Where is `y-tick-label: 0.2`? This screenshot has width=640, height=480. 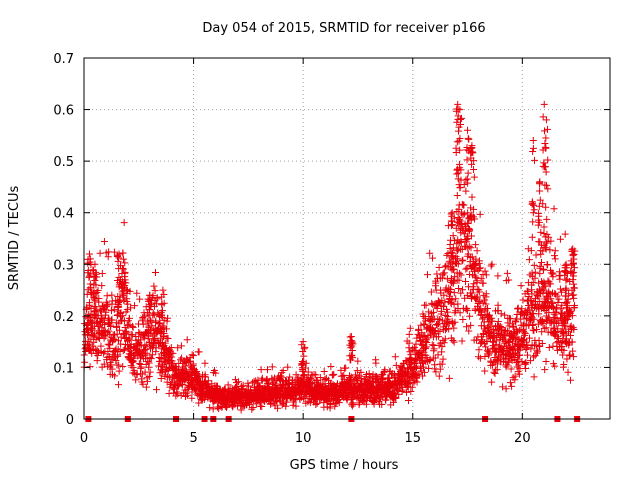
y-tick-label: 0.2 is located at coordinates (63, 317).